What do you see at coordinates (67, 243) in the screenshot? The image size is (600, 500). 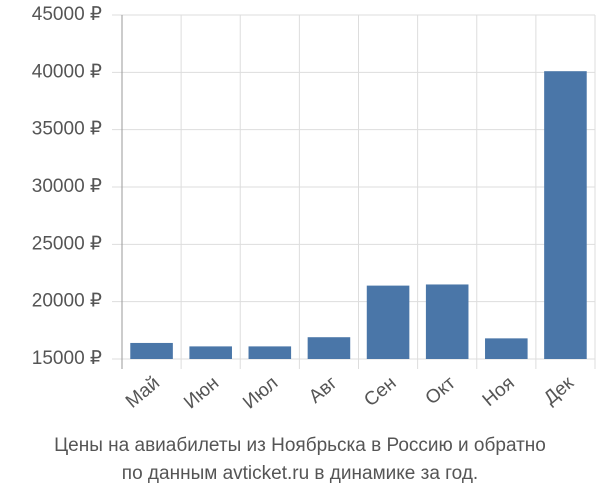 I see `y-tick-label: 25000 ₽` at bounding box center [67, 243].